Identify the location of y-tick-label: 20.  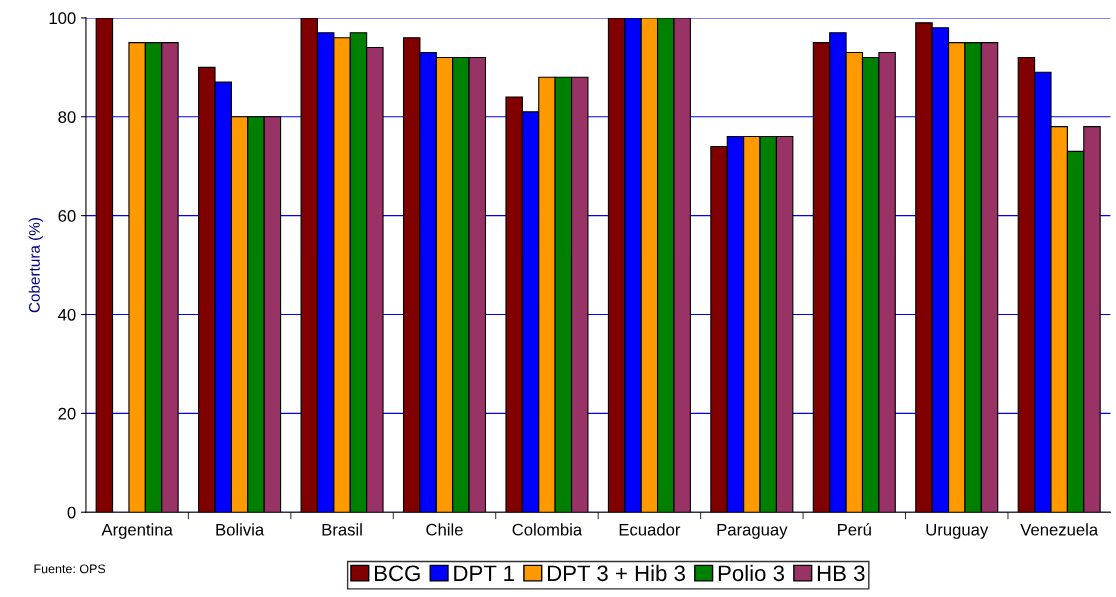
(67, 413).